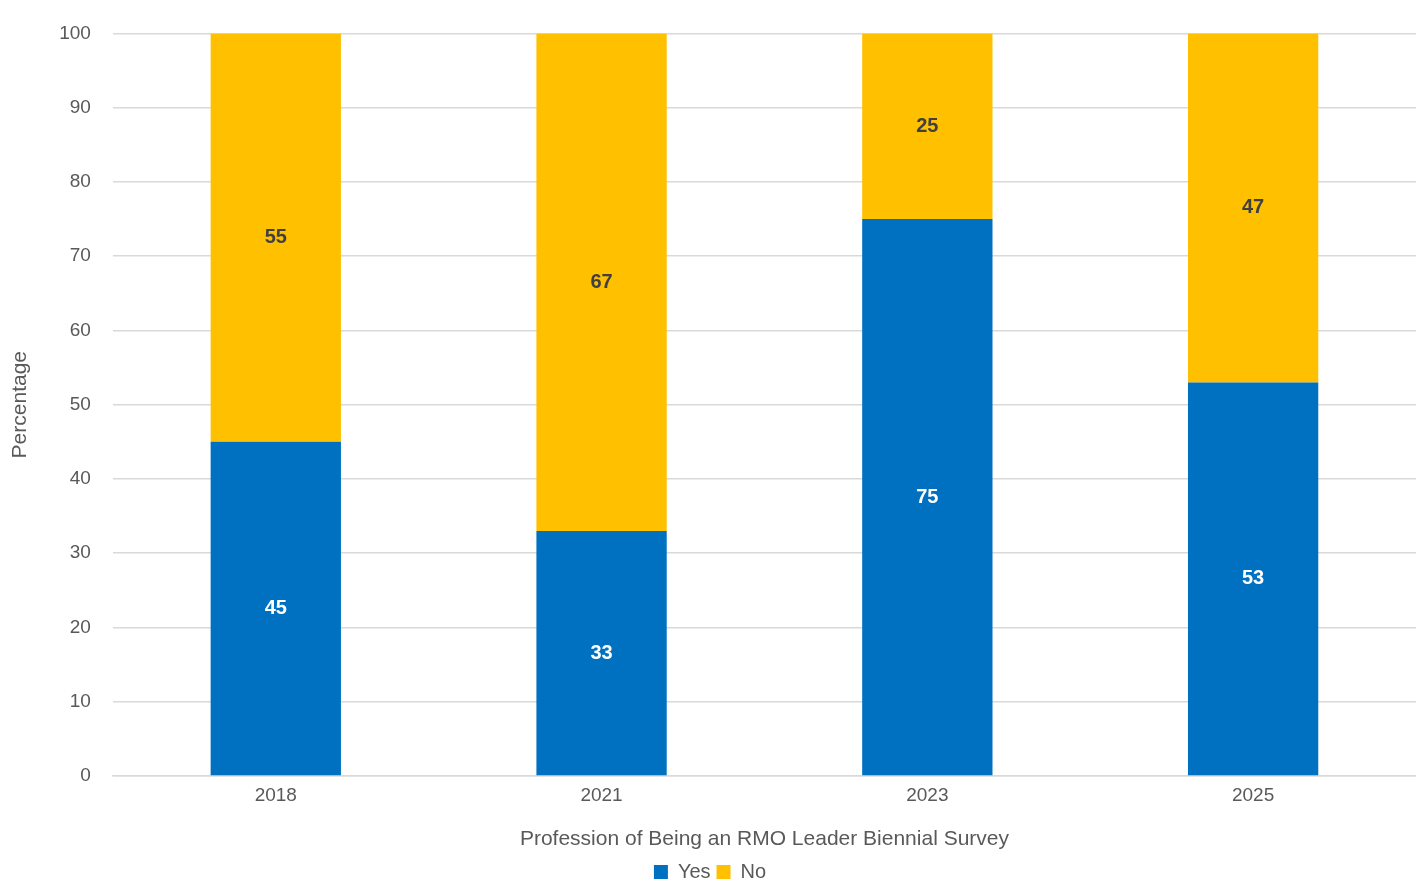 Image resolution: width=1416 pixels, height=892 pixels. Describe the element at coordinates (80, 626) in the screenshot. I see `y-tick-label: 20` at that location.